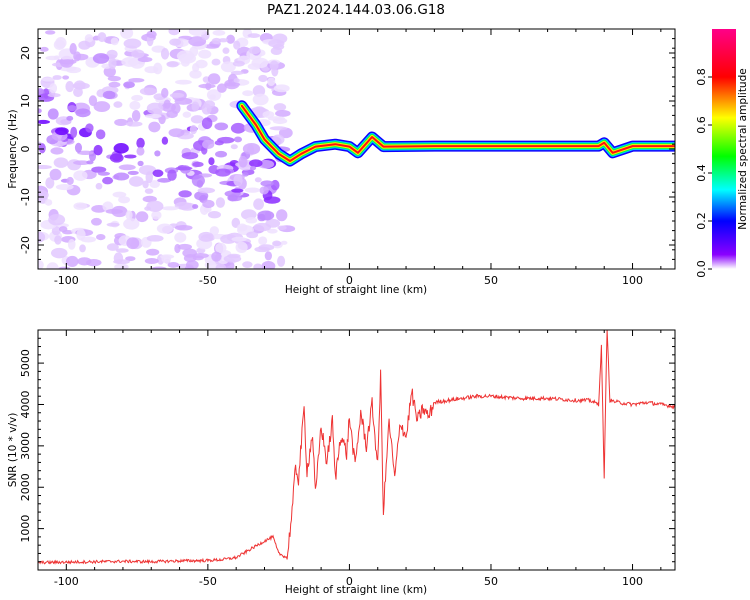 The height and width of the screenshot is (600, 750). Describe the element at coordinates (25, 487) in the screenshot. I see `snr-ytick-label: 2000` at that location.